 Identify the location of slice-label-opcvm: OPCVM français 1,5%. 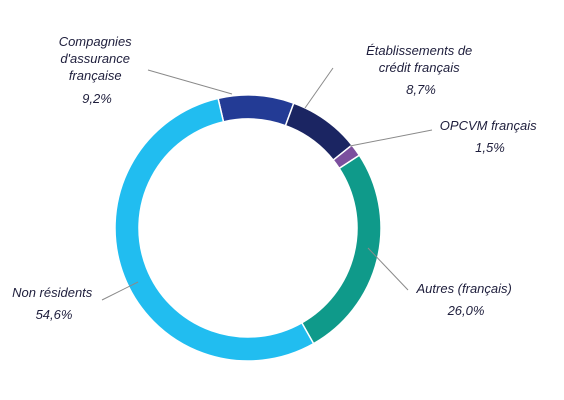
(490, 136).